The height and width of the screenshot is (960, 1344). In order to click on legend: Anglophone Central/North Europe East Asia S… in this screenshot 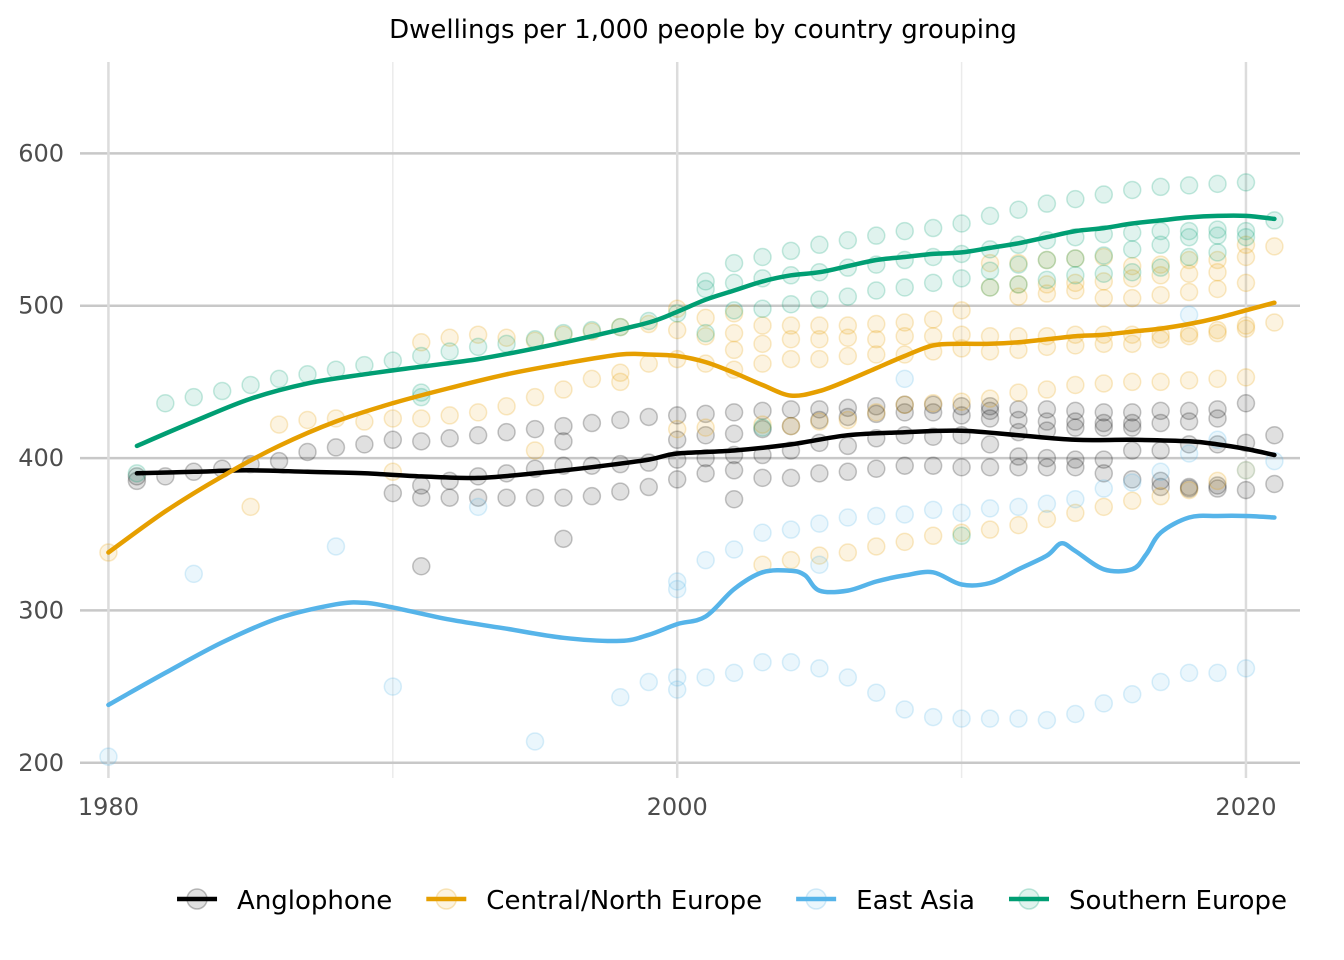, I will do `click(732, 901)`.